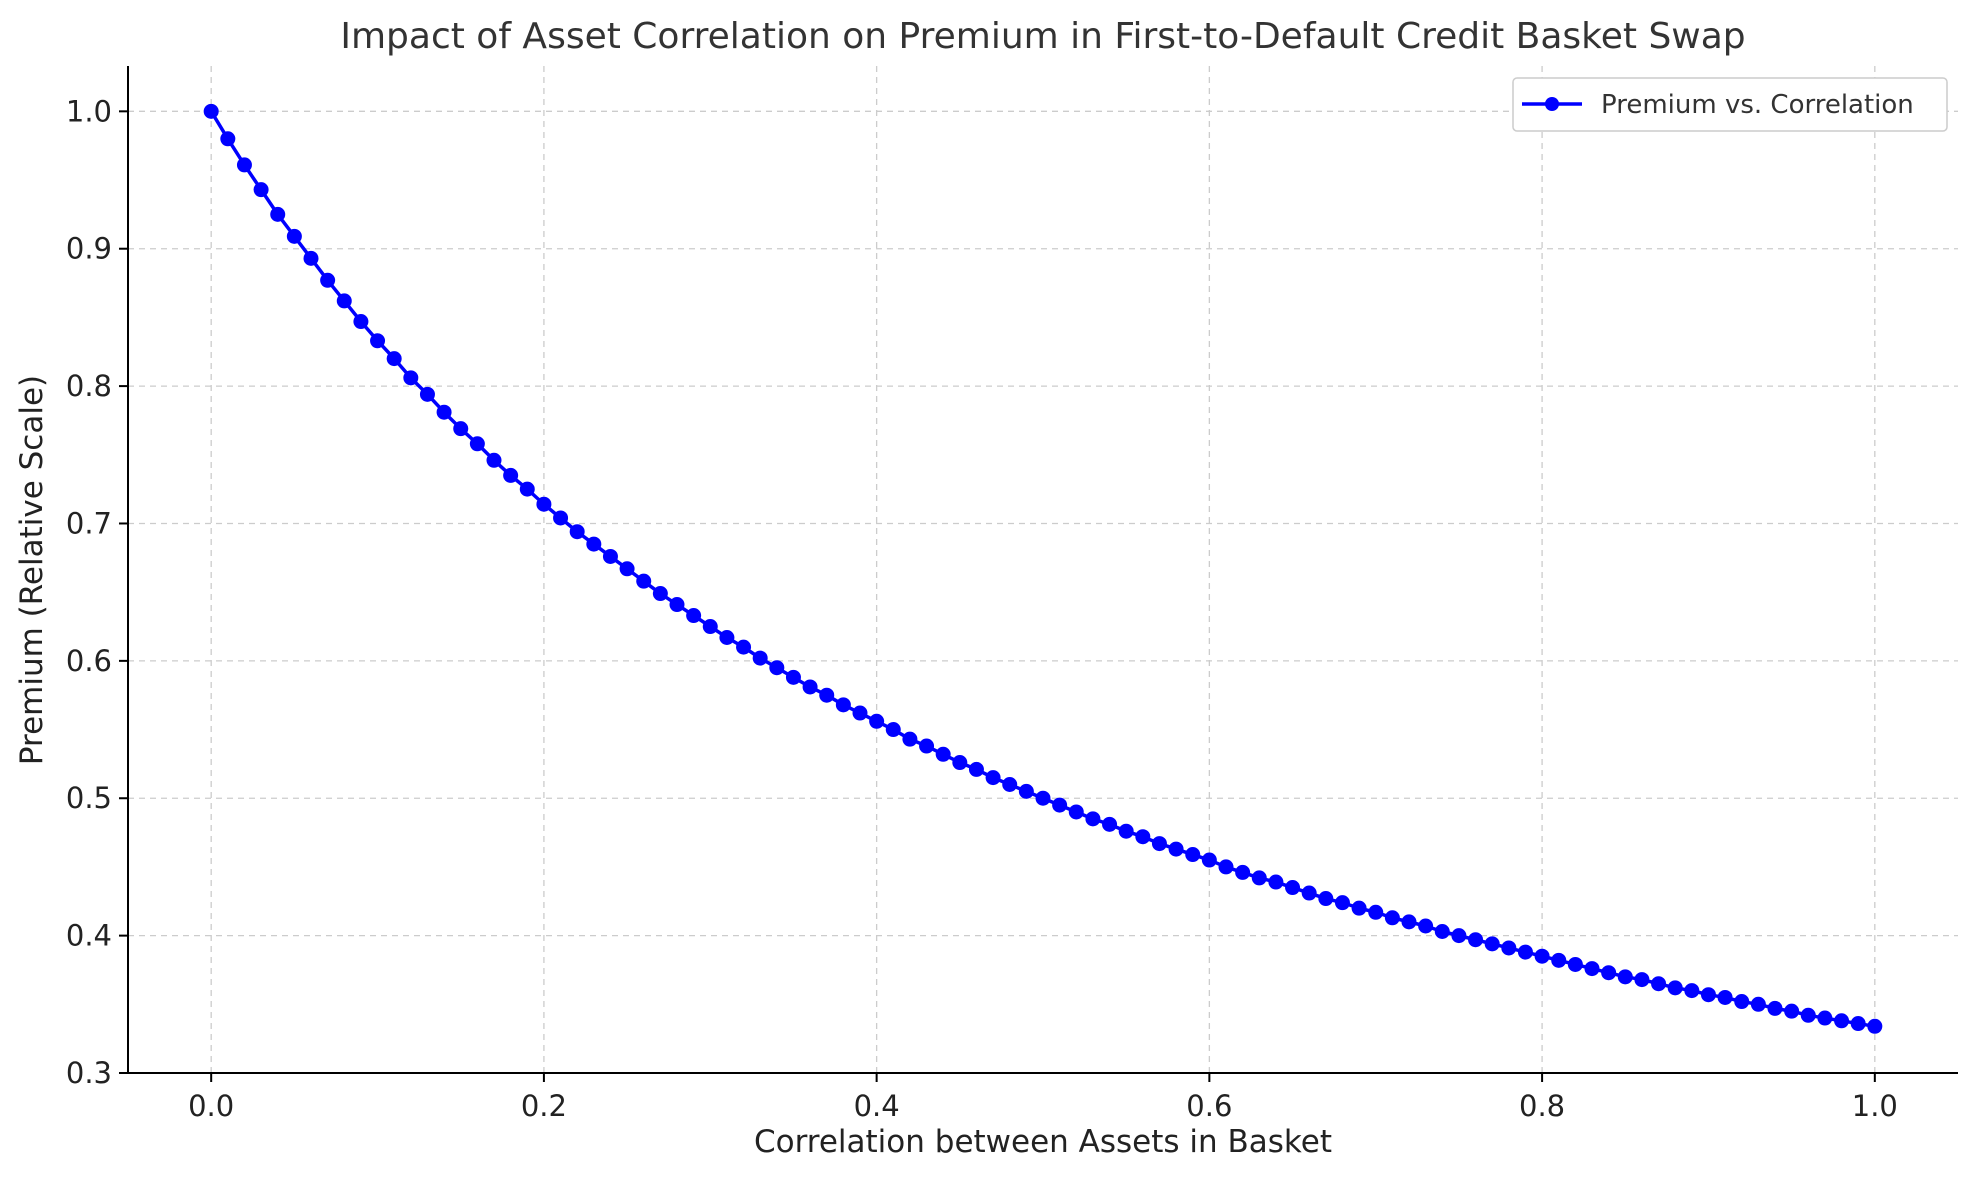  What do you see at coordinates (1875, 1106) in the screenshot?
I see `x-tick-label: 1.0` at bounding box center [1875, 1106].